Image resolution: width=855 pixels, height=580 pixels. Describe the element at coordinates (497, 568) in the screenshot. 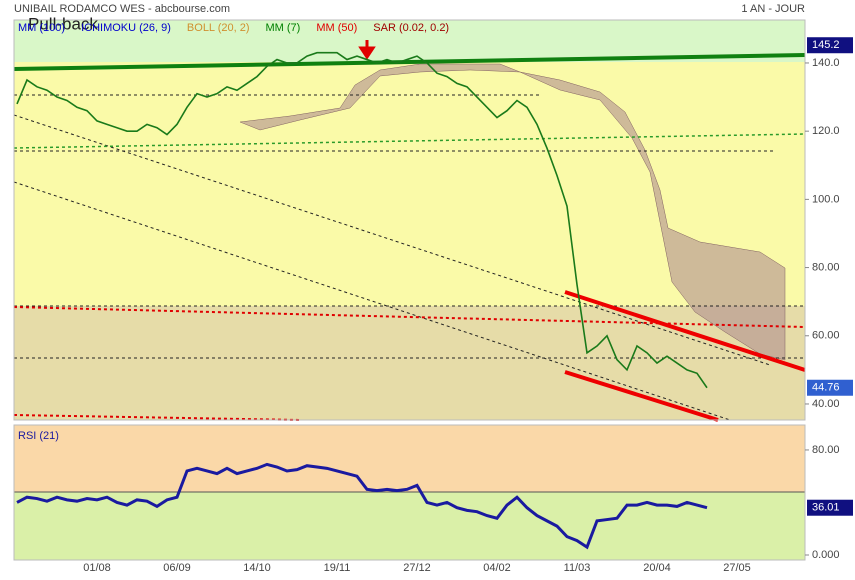

I see `x-tick-label: 04/02` at that location.